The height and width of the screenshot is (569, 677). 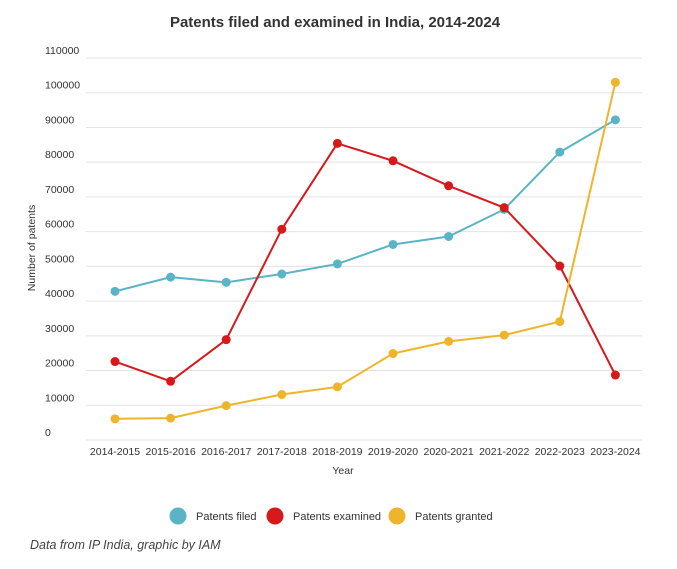 What do you see at coordinates (62, 51) in the screenshot?
I see `y-tick-label: 110000` at bounding box center [62, 51].